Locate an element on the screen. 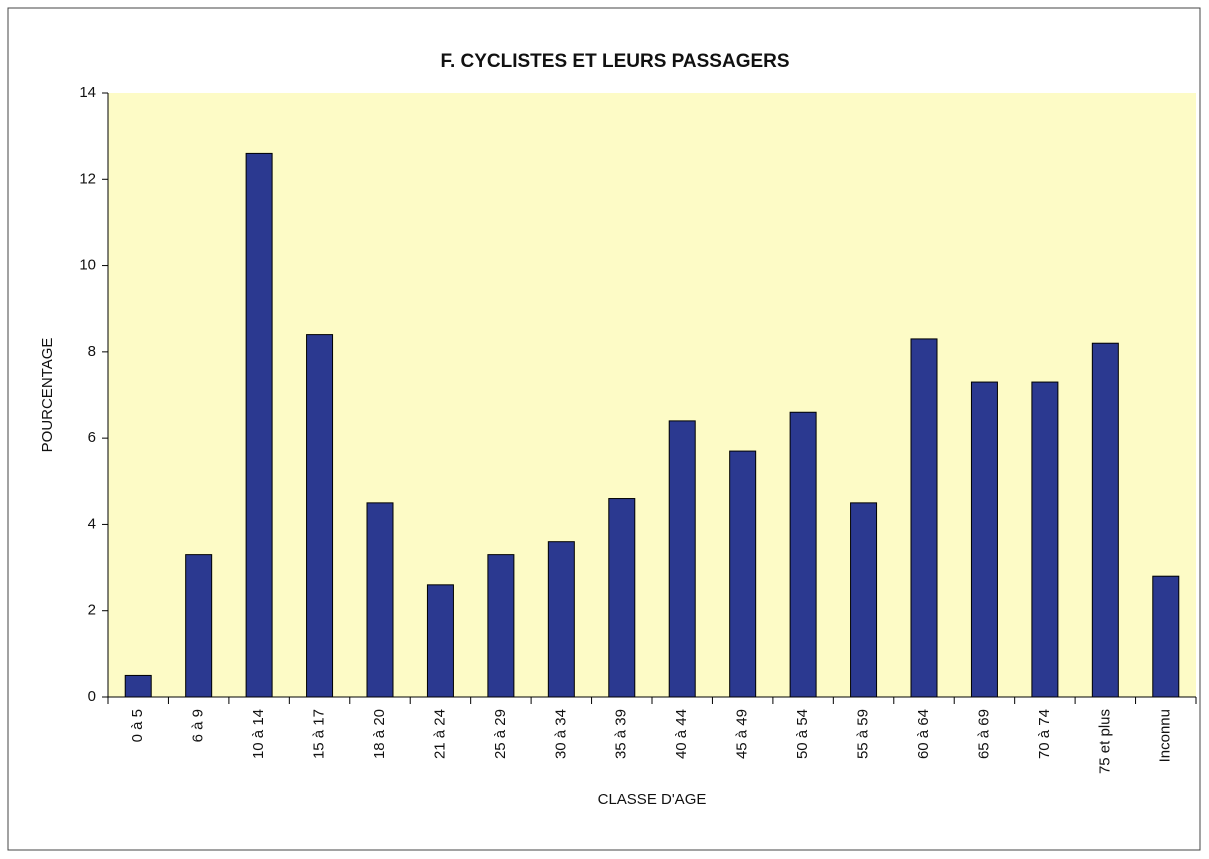 Image resolution: width=1209 pixels, height=859 pixels. x-tick-label: 75 et plus is located at coordinates (1104, 741).